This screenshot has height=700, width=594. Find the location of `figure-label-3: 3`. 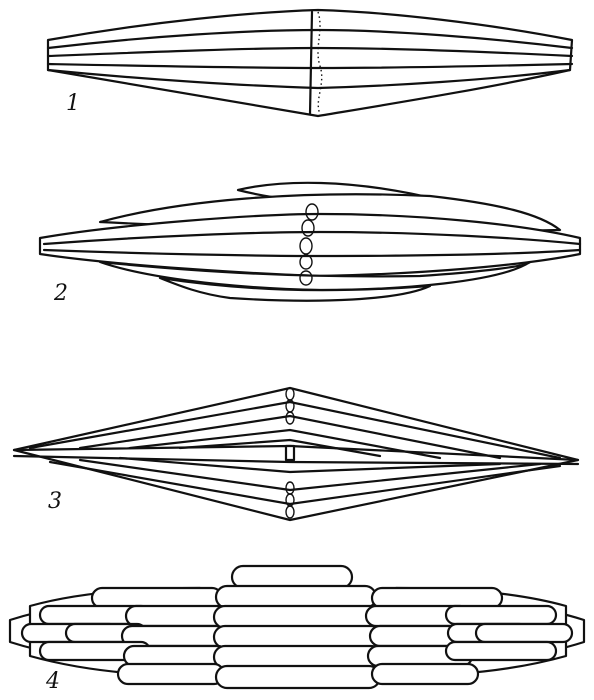

figure-label-3: 3 is located at coordinates (55, 501).